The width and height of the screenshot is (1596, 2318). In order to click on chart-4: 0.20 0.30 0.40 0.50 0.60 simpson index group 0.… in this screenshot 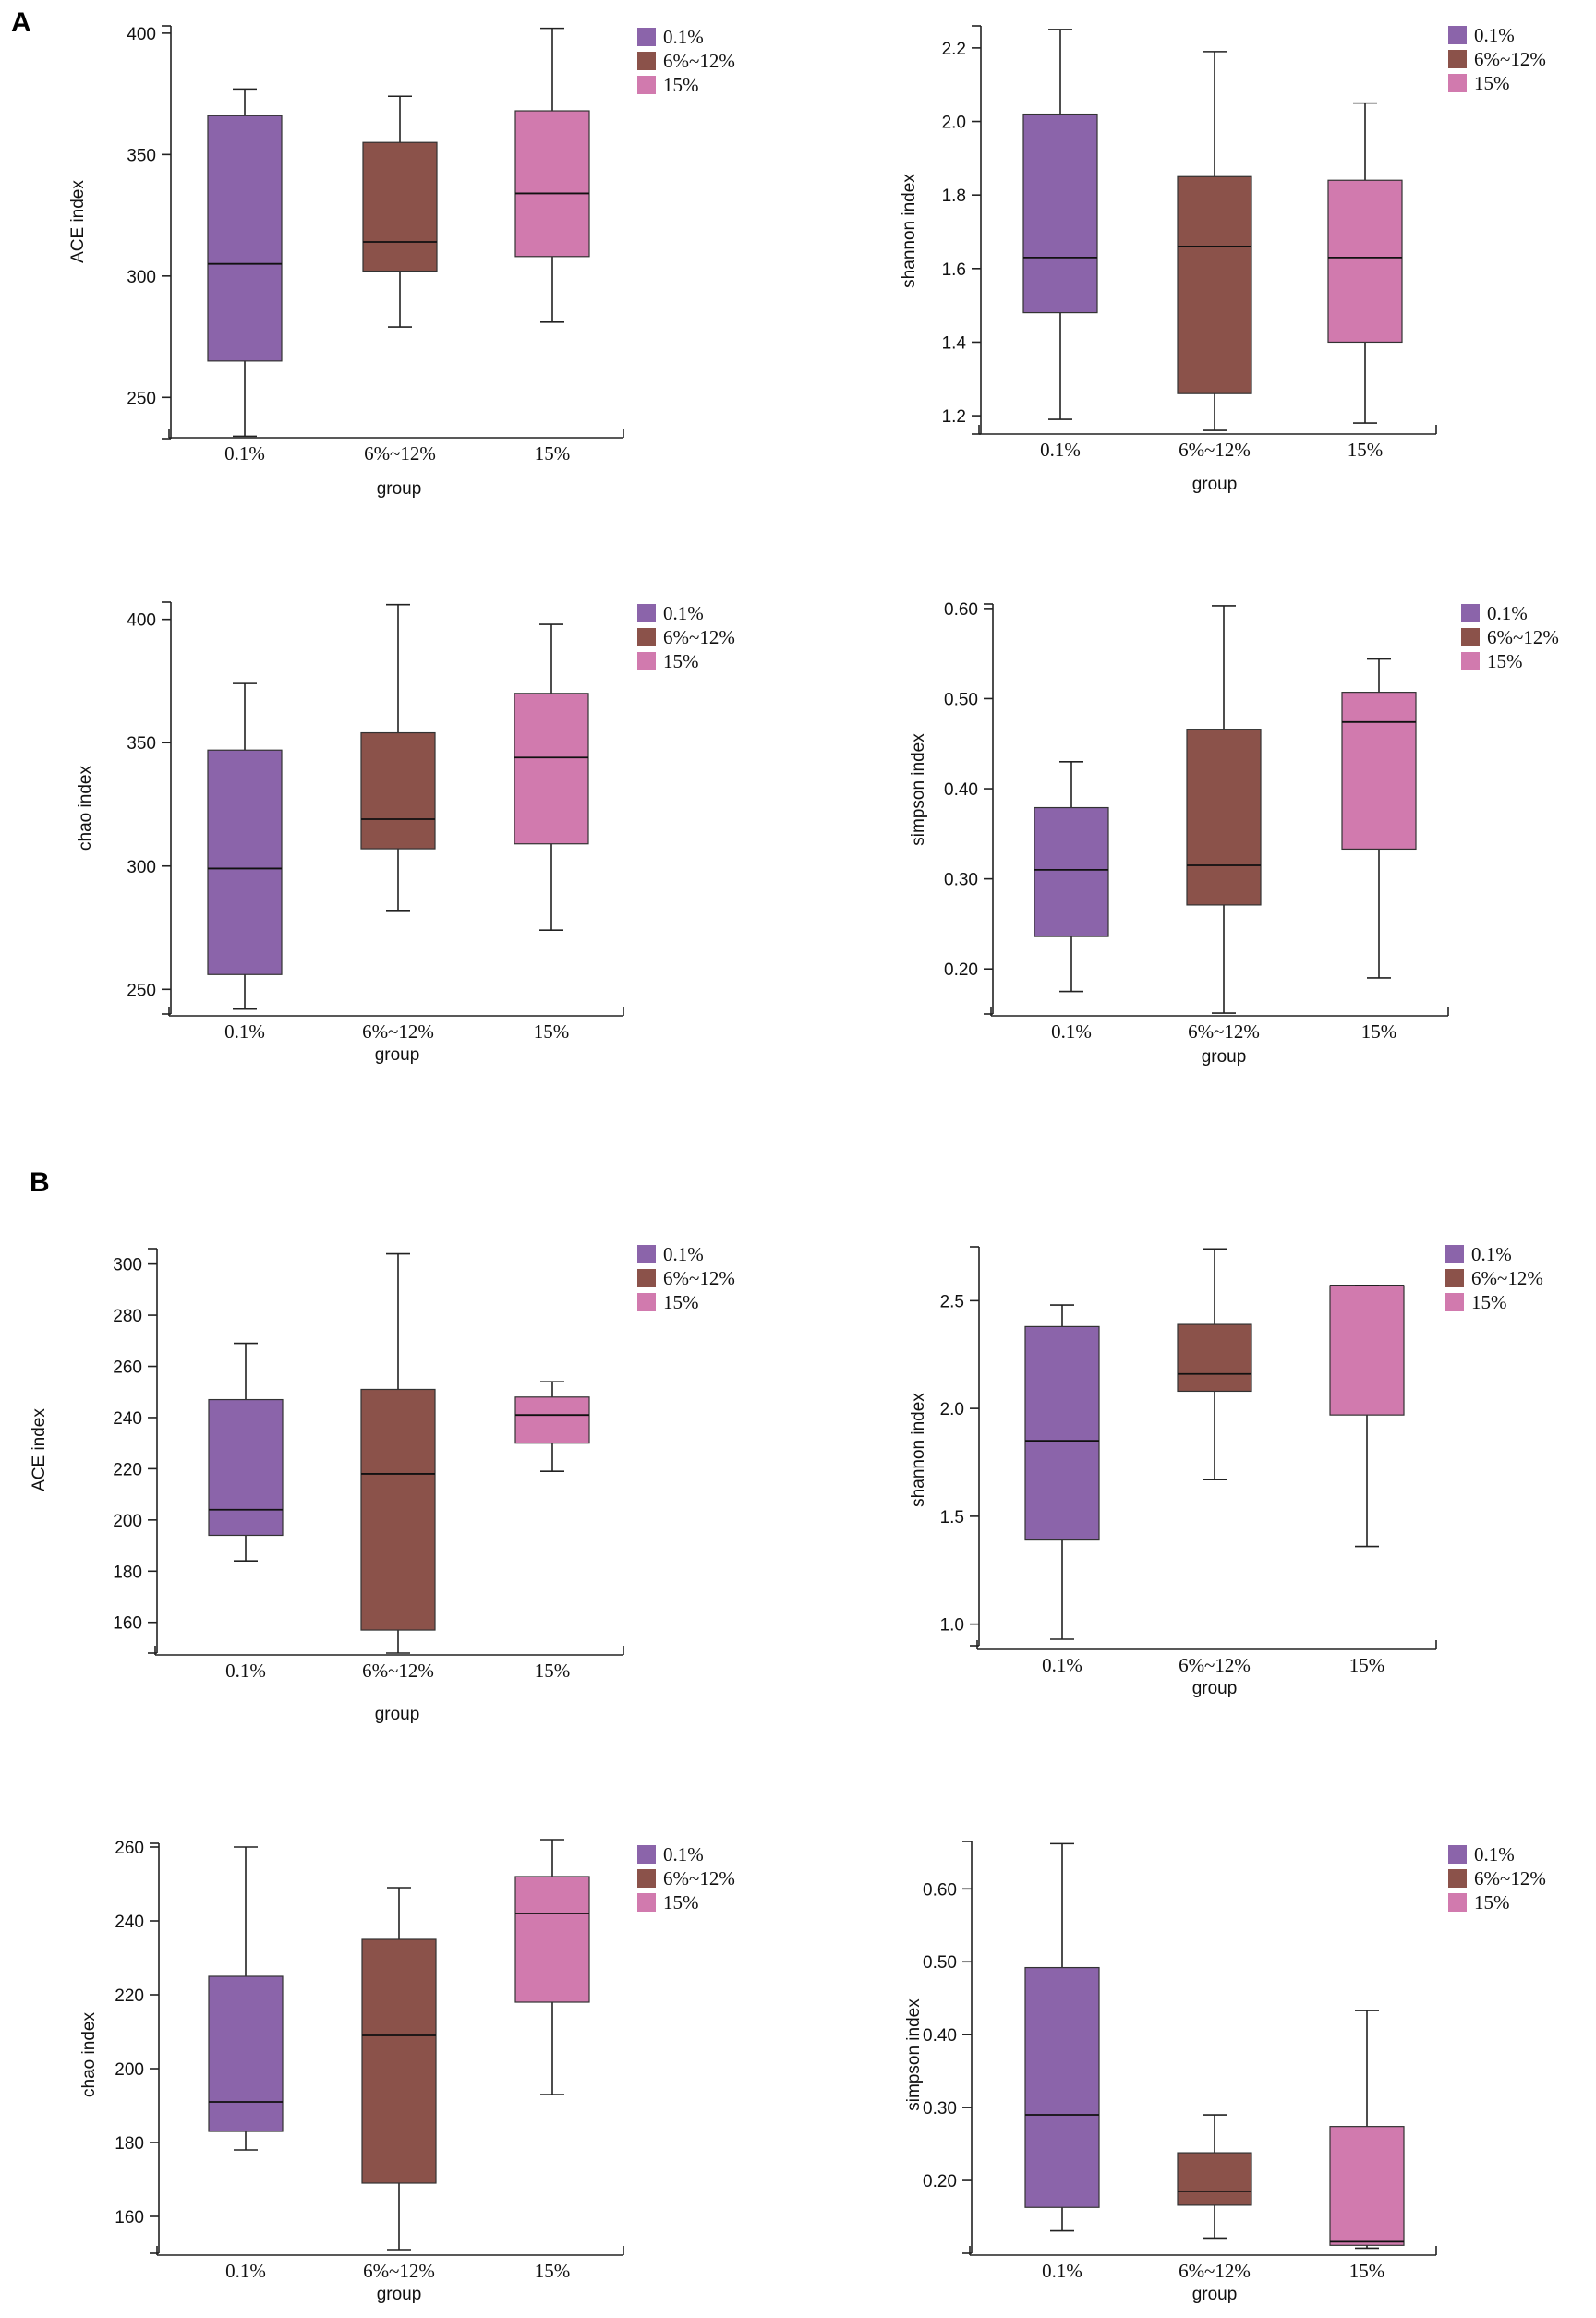, I will do `click(1234, 833)`.